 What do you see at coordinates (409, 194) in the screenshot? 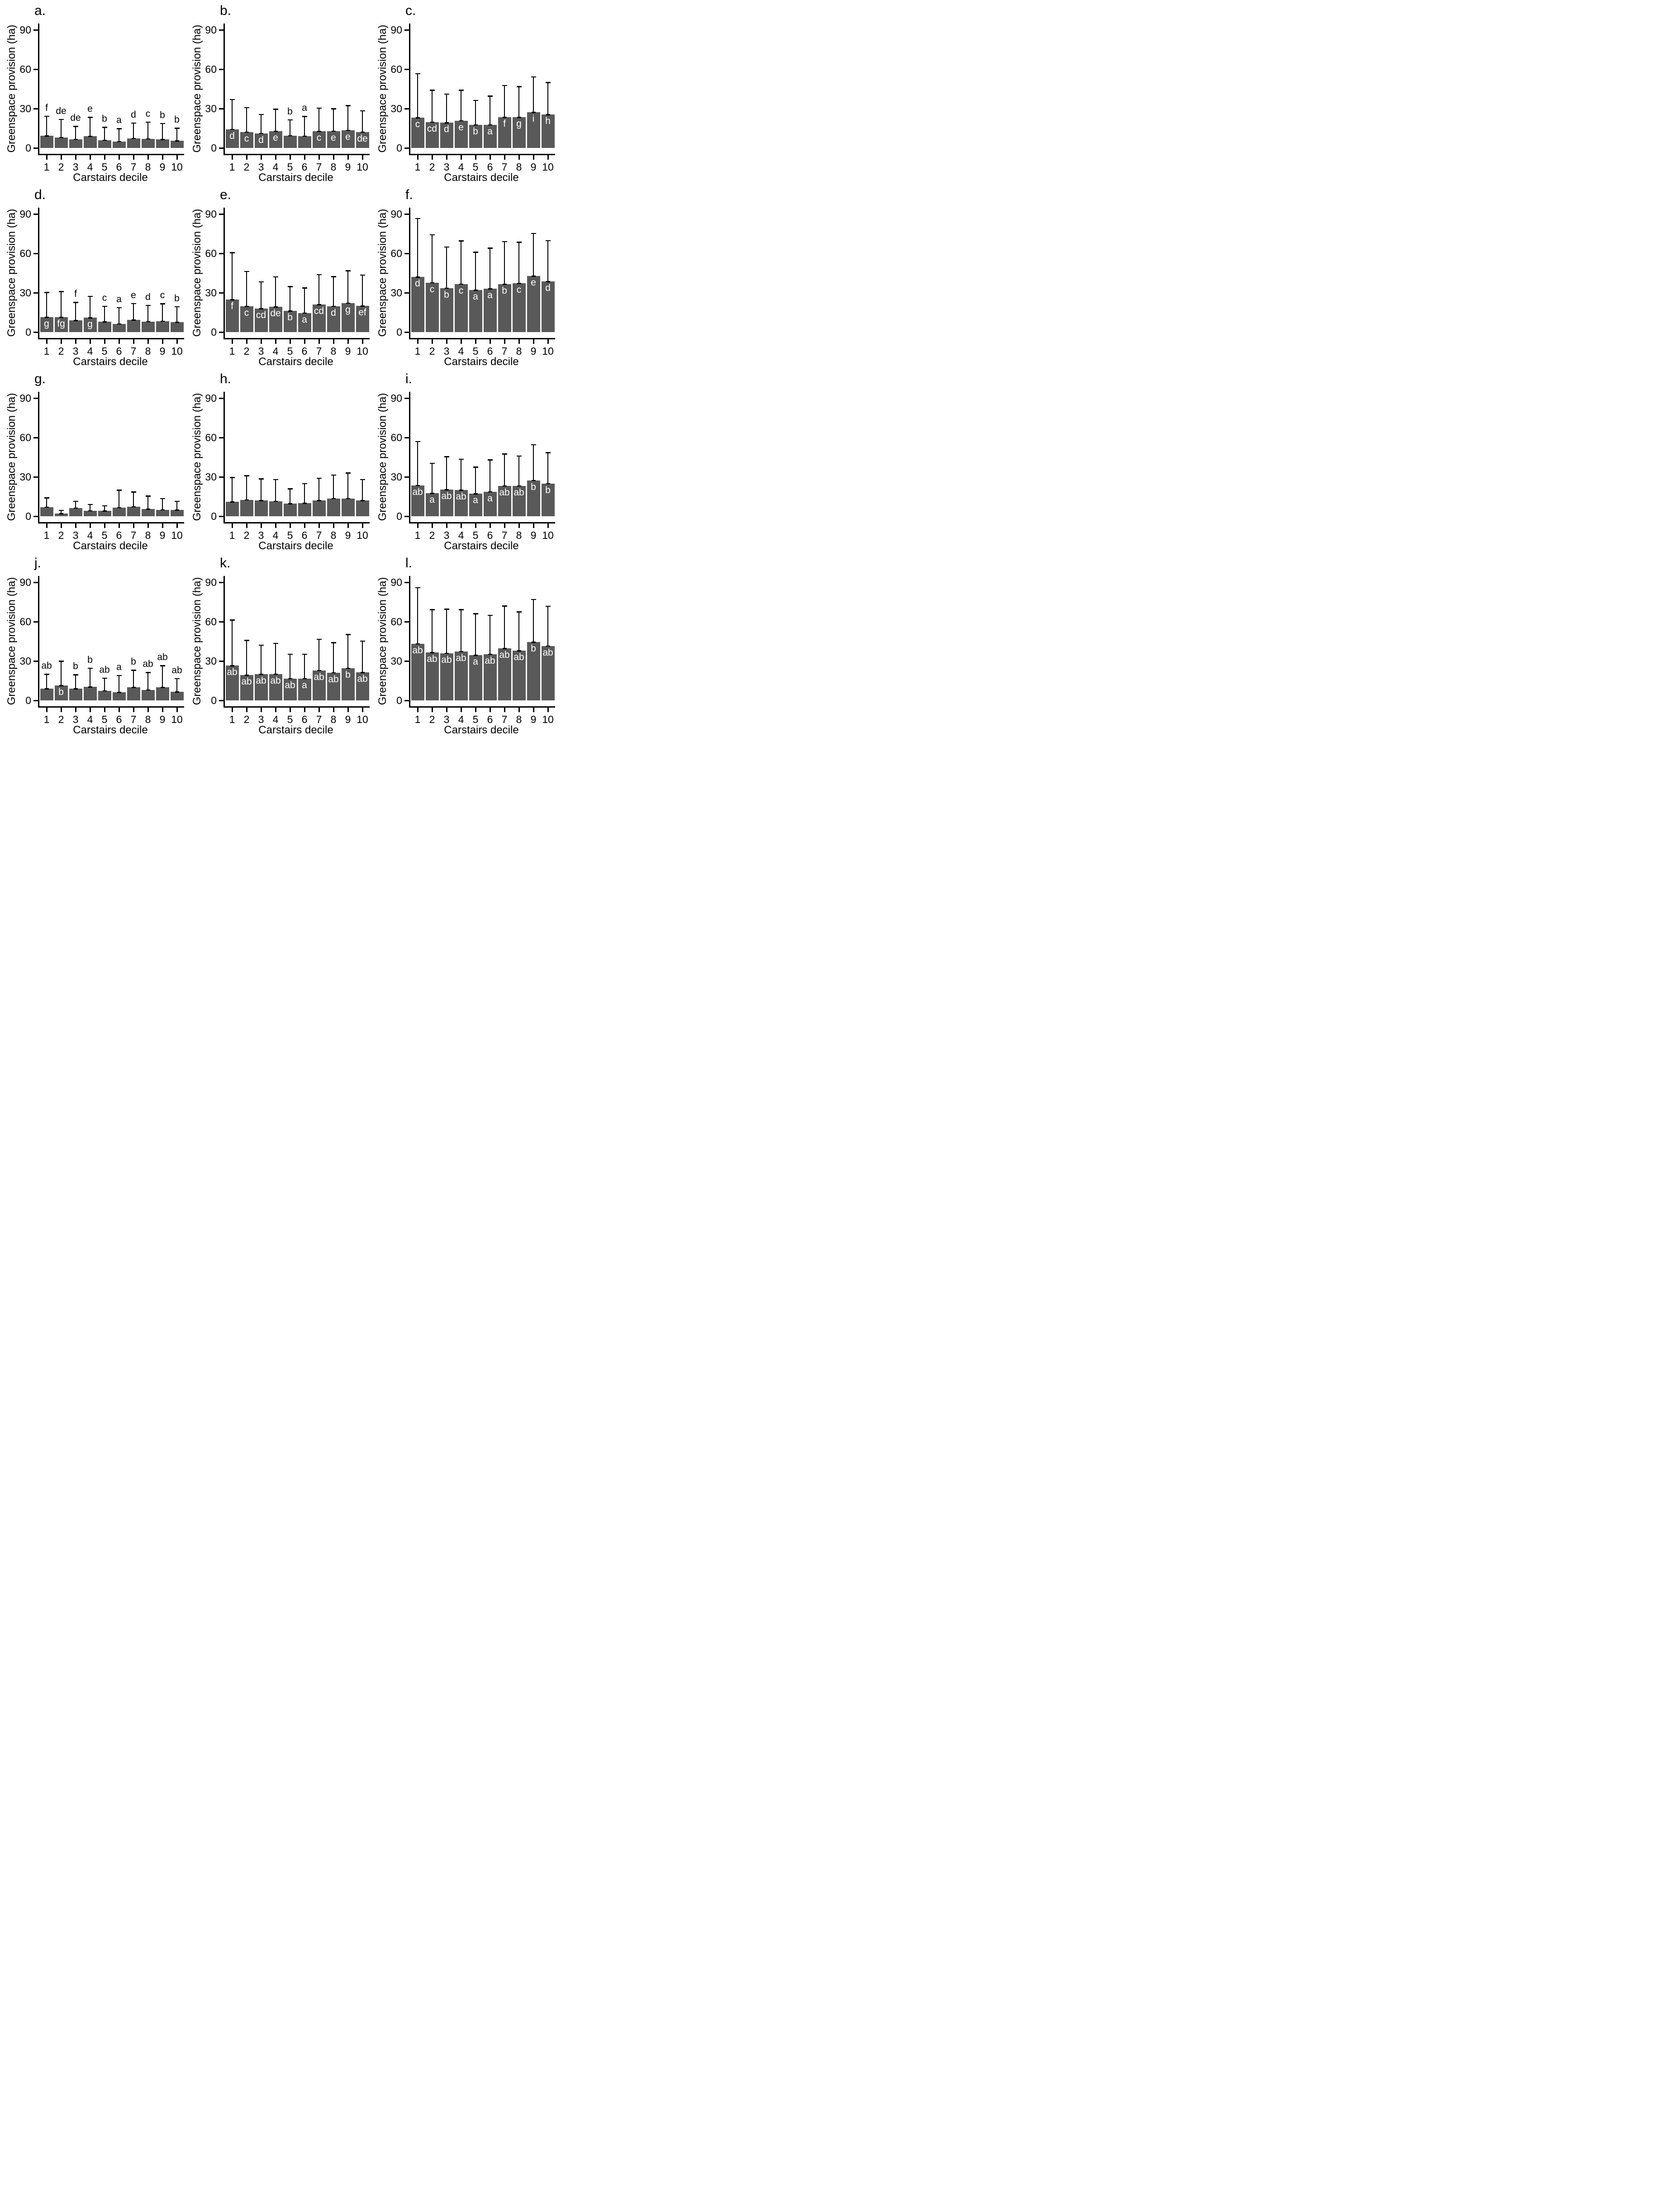
I see `panel-label-f: f.` at bounding box center [409, 194].